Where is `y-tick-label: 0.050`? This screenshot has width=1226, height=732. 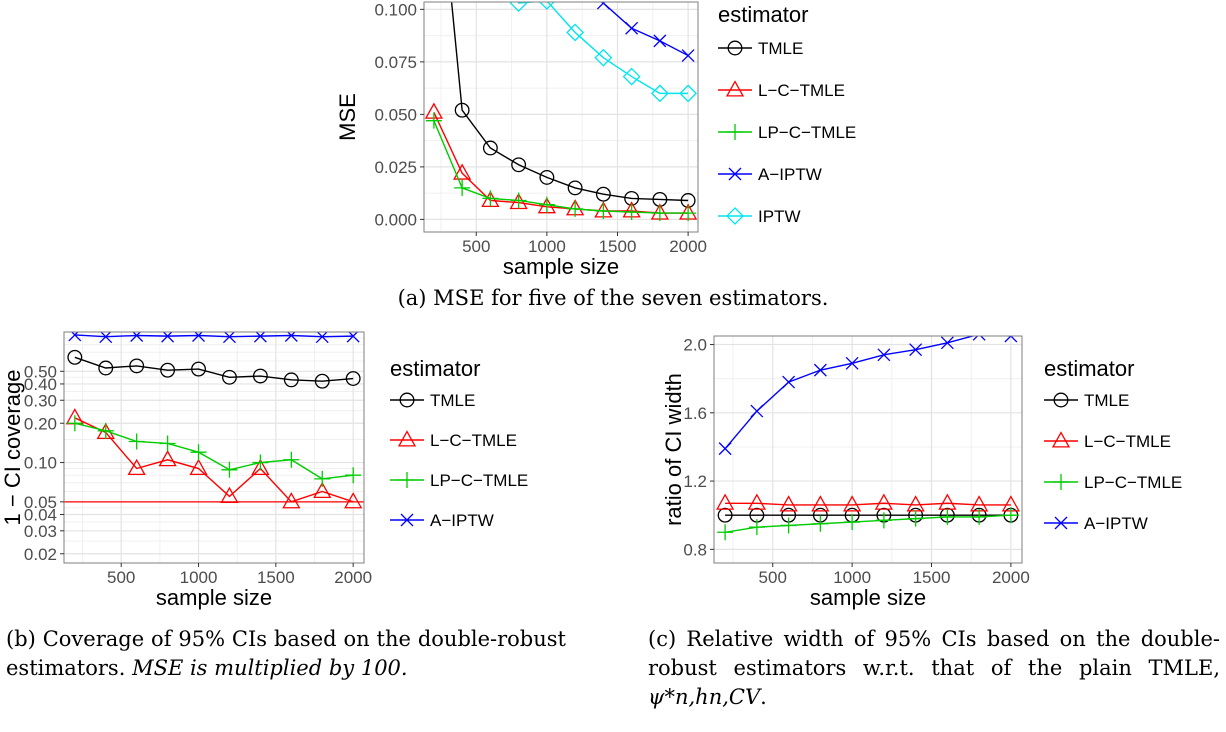 y-tick-label: 0.050 is located at coordinates (395, 114).